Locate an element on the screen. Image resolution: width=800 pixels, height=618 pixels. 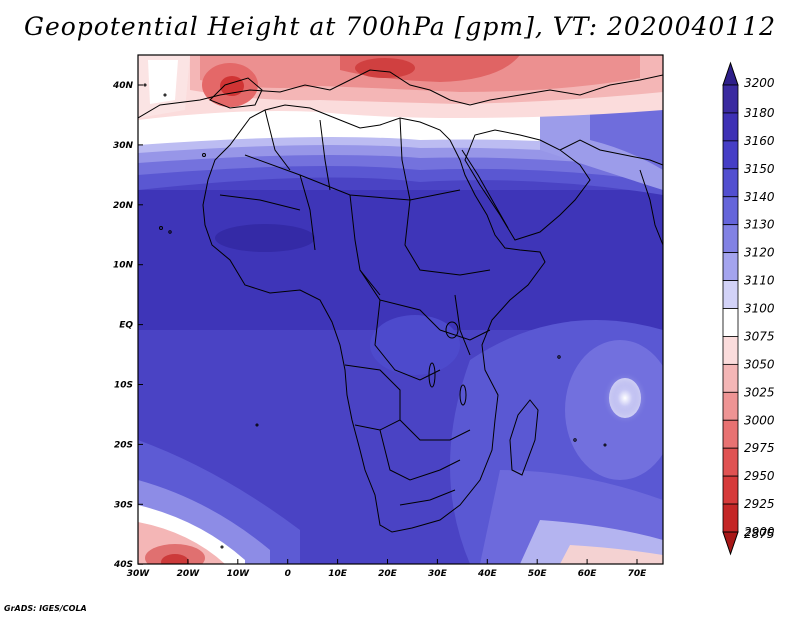
latitude-axis: 40N 30N 20N 10N EQ 10S 20S 30S 40S is located at coordinates (127, 325).